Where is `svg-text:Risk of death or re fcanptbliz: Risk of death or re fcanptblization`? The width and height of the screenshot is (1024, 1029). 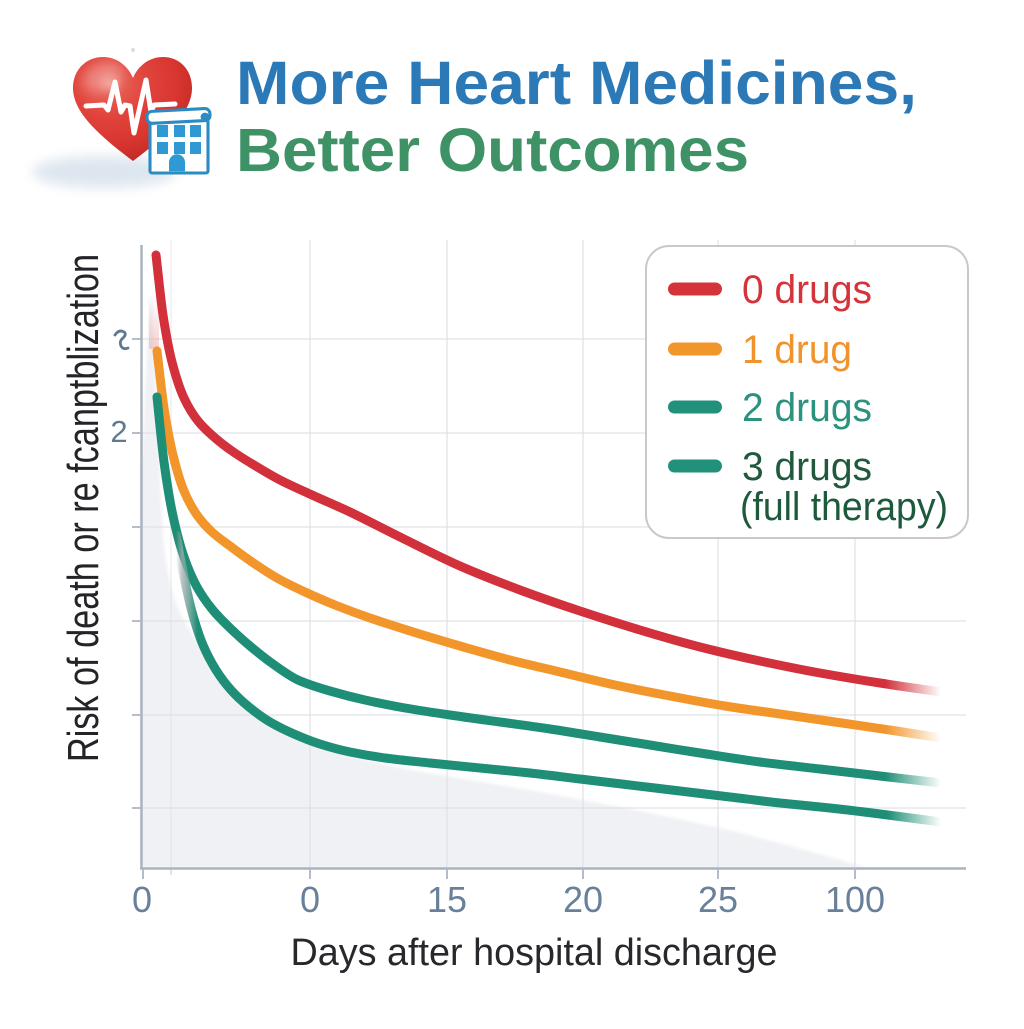 svg-text:Risk of death or re fcanptbliz: Risk of death or re fcanptblization is located at coordinates (83, 508).